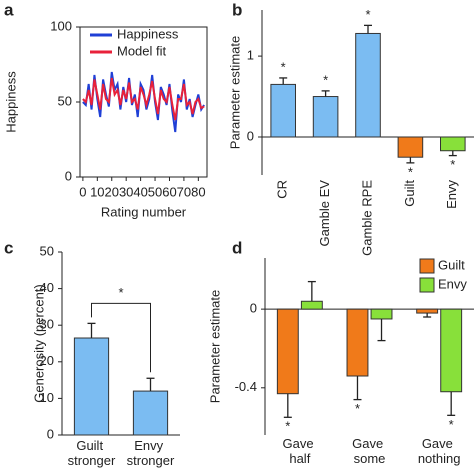  Describe the element at coordinates (38, 343) in the screenshot. I see `y-axis-label: Generosity (percent)` at that location.